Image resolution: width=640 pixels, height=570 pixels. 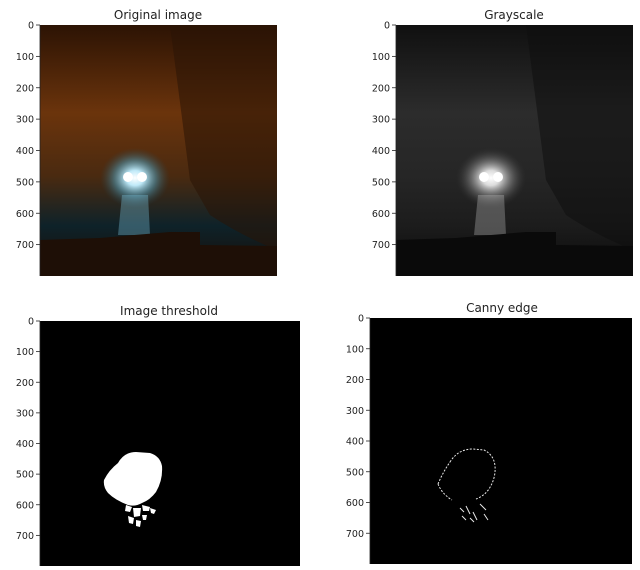 What do you see at coordinates (381, 120) in the screenshot?
I see `ytick-label-grayscale-300: 300` at bounding box center [381, 120].